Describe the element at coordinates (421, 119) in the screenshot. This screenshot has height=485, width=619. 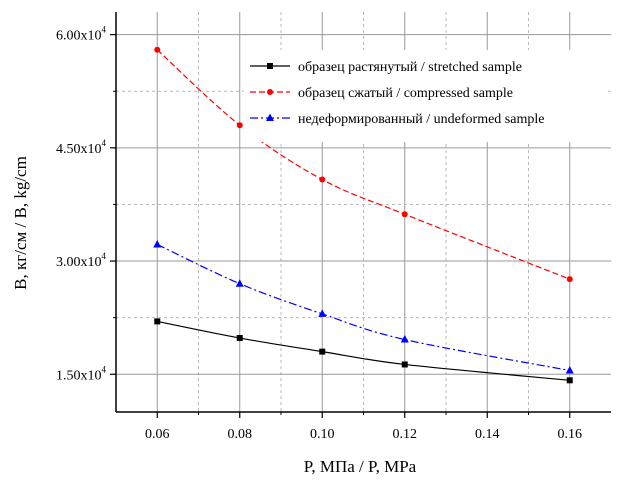
I see `legend-label: недеформированный / undeformed sample` at that location.